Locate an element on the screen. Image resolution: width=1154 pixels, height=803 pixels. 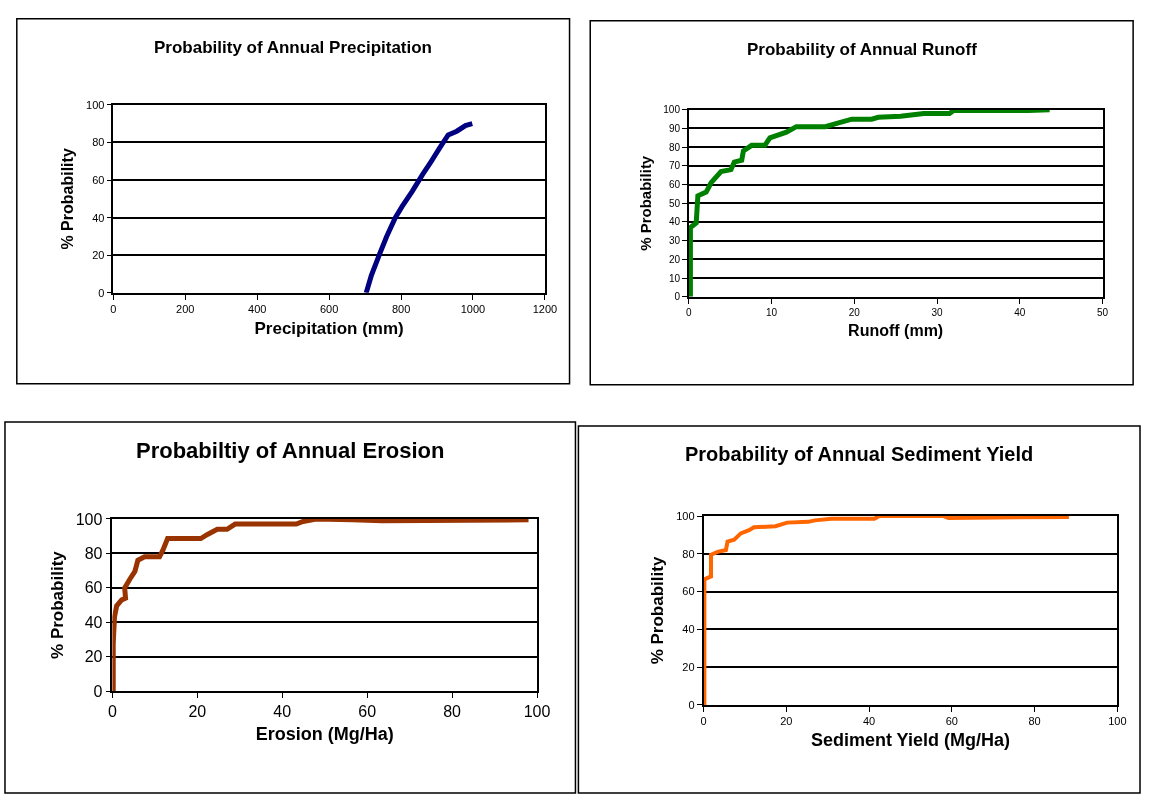
chart-title: Probability of Annual Precipitation is located at coordinates (293, 47).